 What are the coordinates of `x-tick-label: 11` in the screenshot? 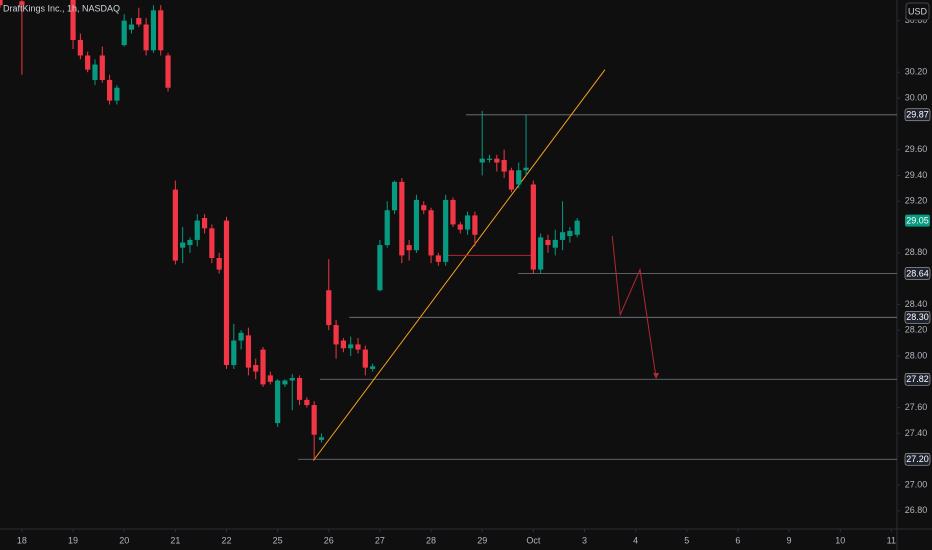 It's located at (891, 540).